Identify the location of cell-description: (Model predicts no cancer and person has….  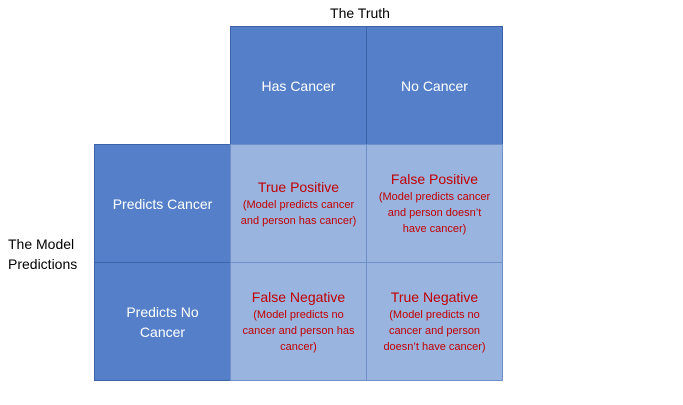
(298, 331).